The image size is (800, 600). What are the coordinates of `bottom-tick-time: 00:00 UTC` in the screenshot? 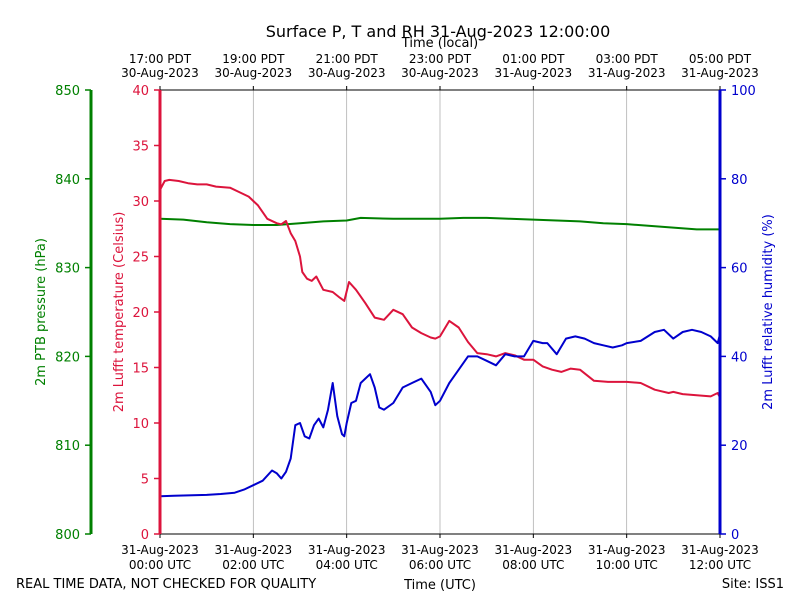 It's located at (160, 565).